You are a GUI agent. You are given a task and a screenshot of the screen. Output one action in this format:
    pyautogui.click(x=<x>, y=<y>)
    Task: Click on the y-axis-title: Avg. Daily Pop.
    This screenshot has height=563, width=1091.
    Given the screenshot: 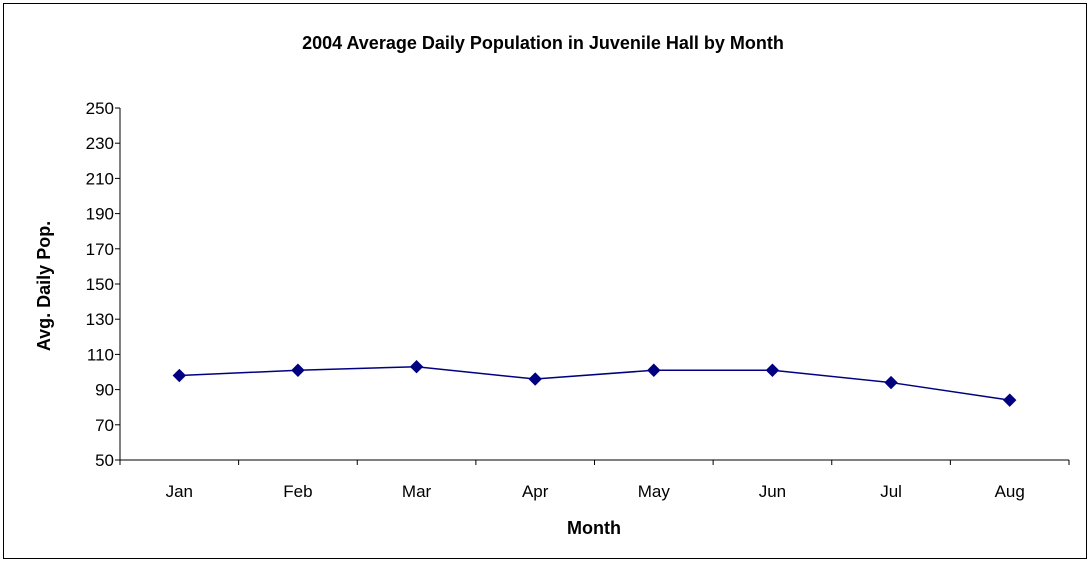 What is the action you would take?
    pyautogui.click(x=44, y=286)
    